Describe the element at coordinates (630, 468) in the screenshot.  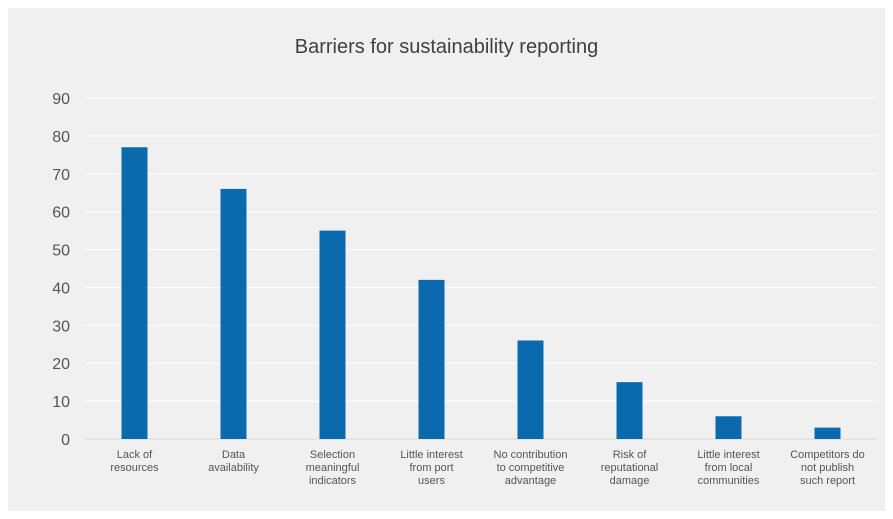
I see `x-tick-label: Risk of reputational damage` at that location.